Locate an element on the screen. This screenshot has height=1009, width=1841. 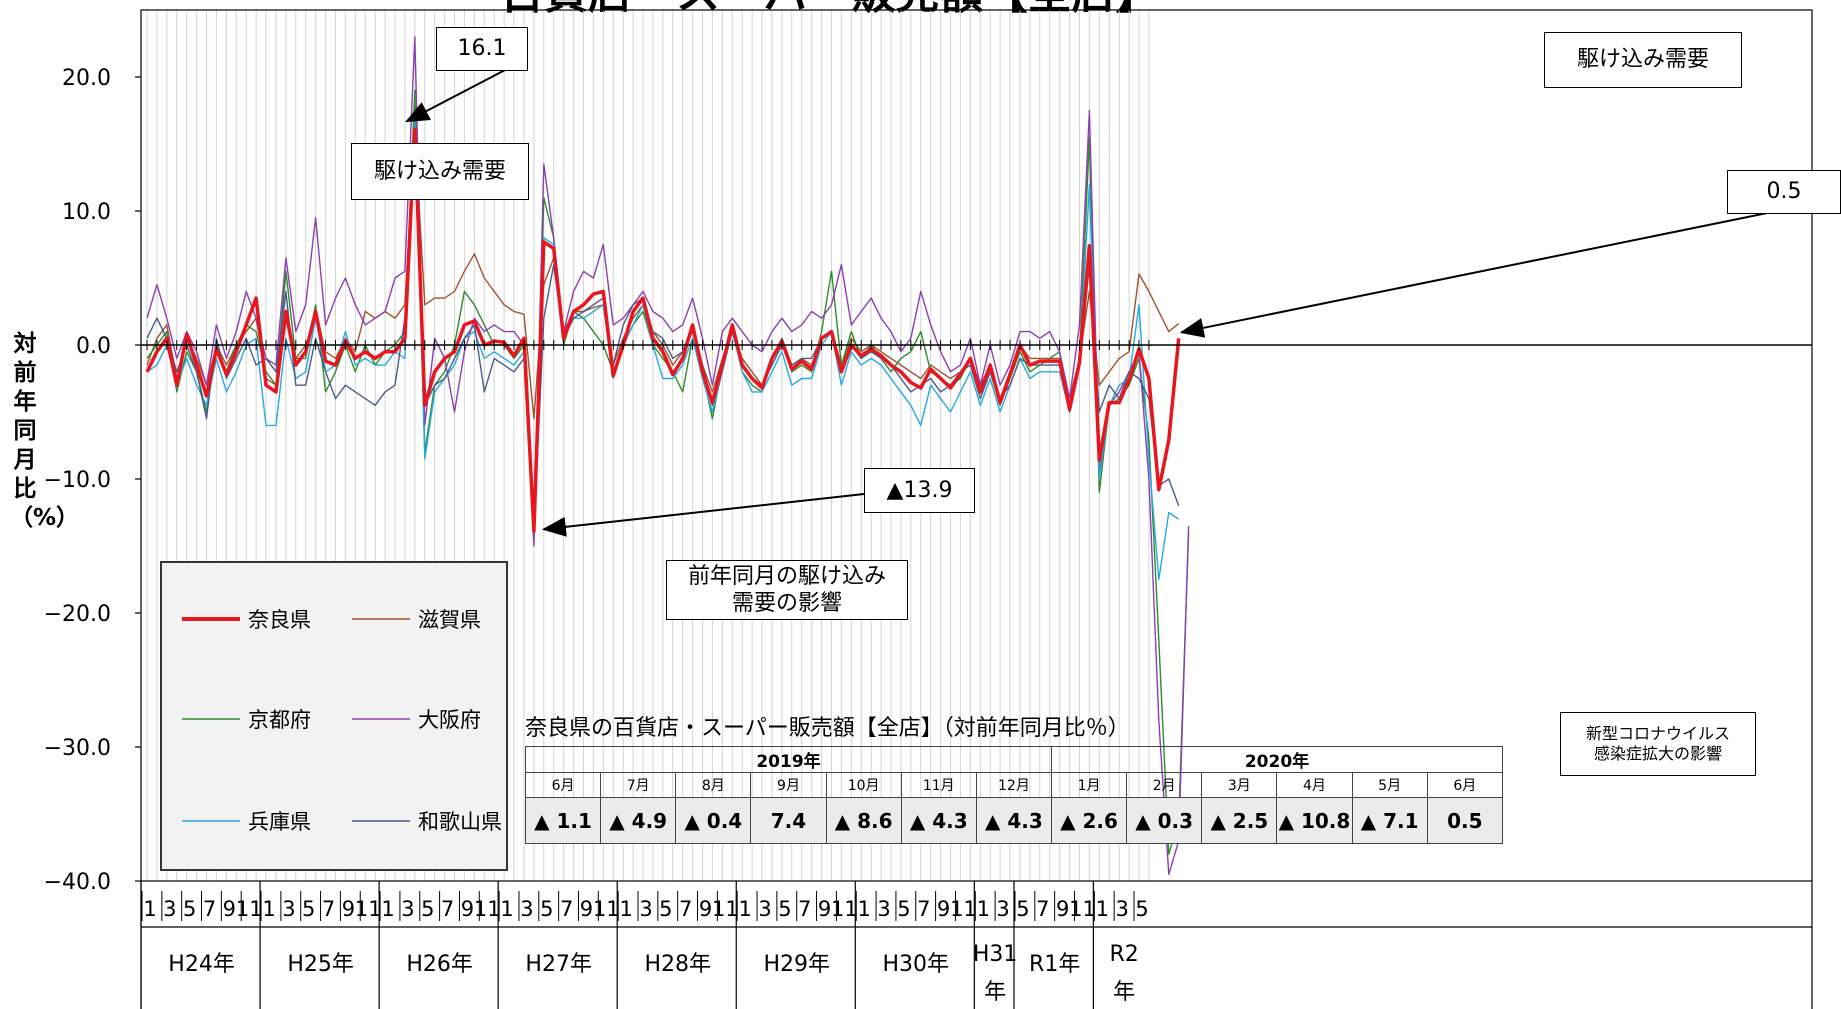
table-month-cell: 11月 is located at coordinates (938, 785).